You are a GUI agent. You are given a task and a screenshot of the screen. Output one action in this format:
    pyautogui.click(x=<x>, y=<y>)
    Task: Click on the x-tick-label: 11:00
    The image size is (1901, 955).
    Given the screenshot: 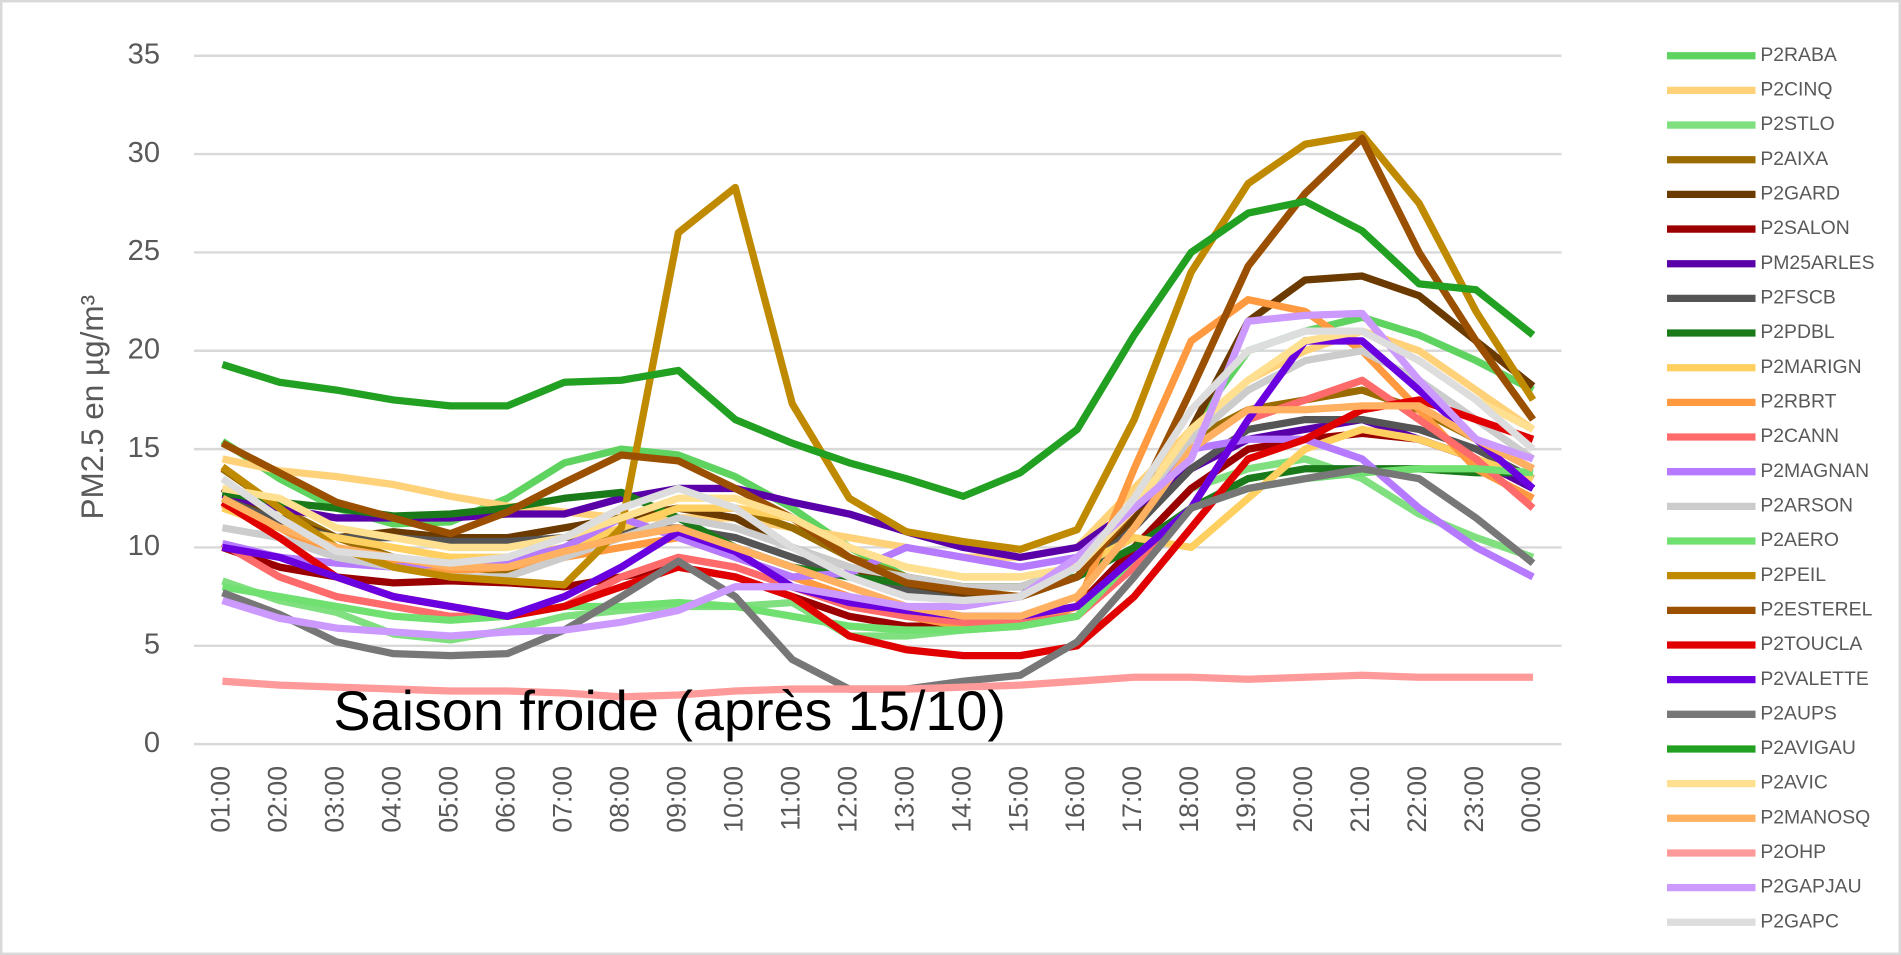 What is the action you would take?
    pyautogui.click(x=790, y=798)
    